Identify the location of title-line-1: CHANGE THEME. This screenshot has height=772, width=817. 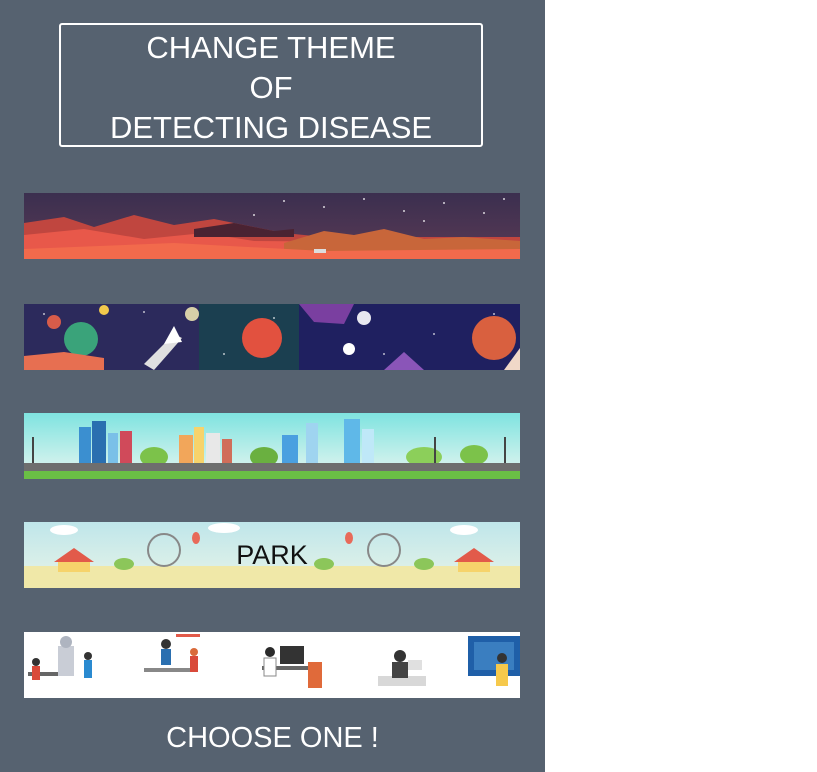
(271, 47).